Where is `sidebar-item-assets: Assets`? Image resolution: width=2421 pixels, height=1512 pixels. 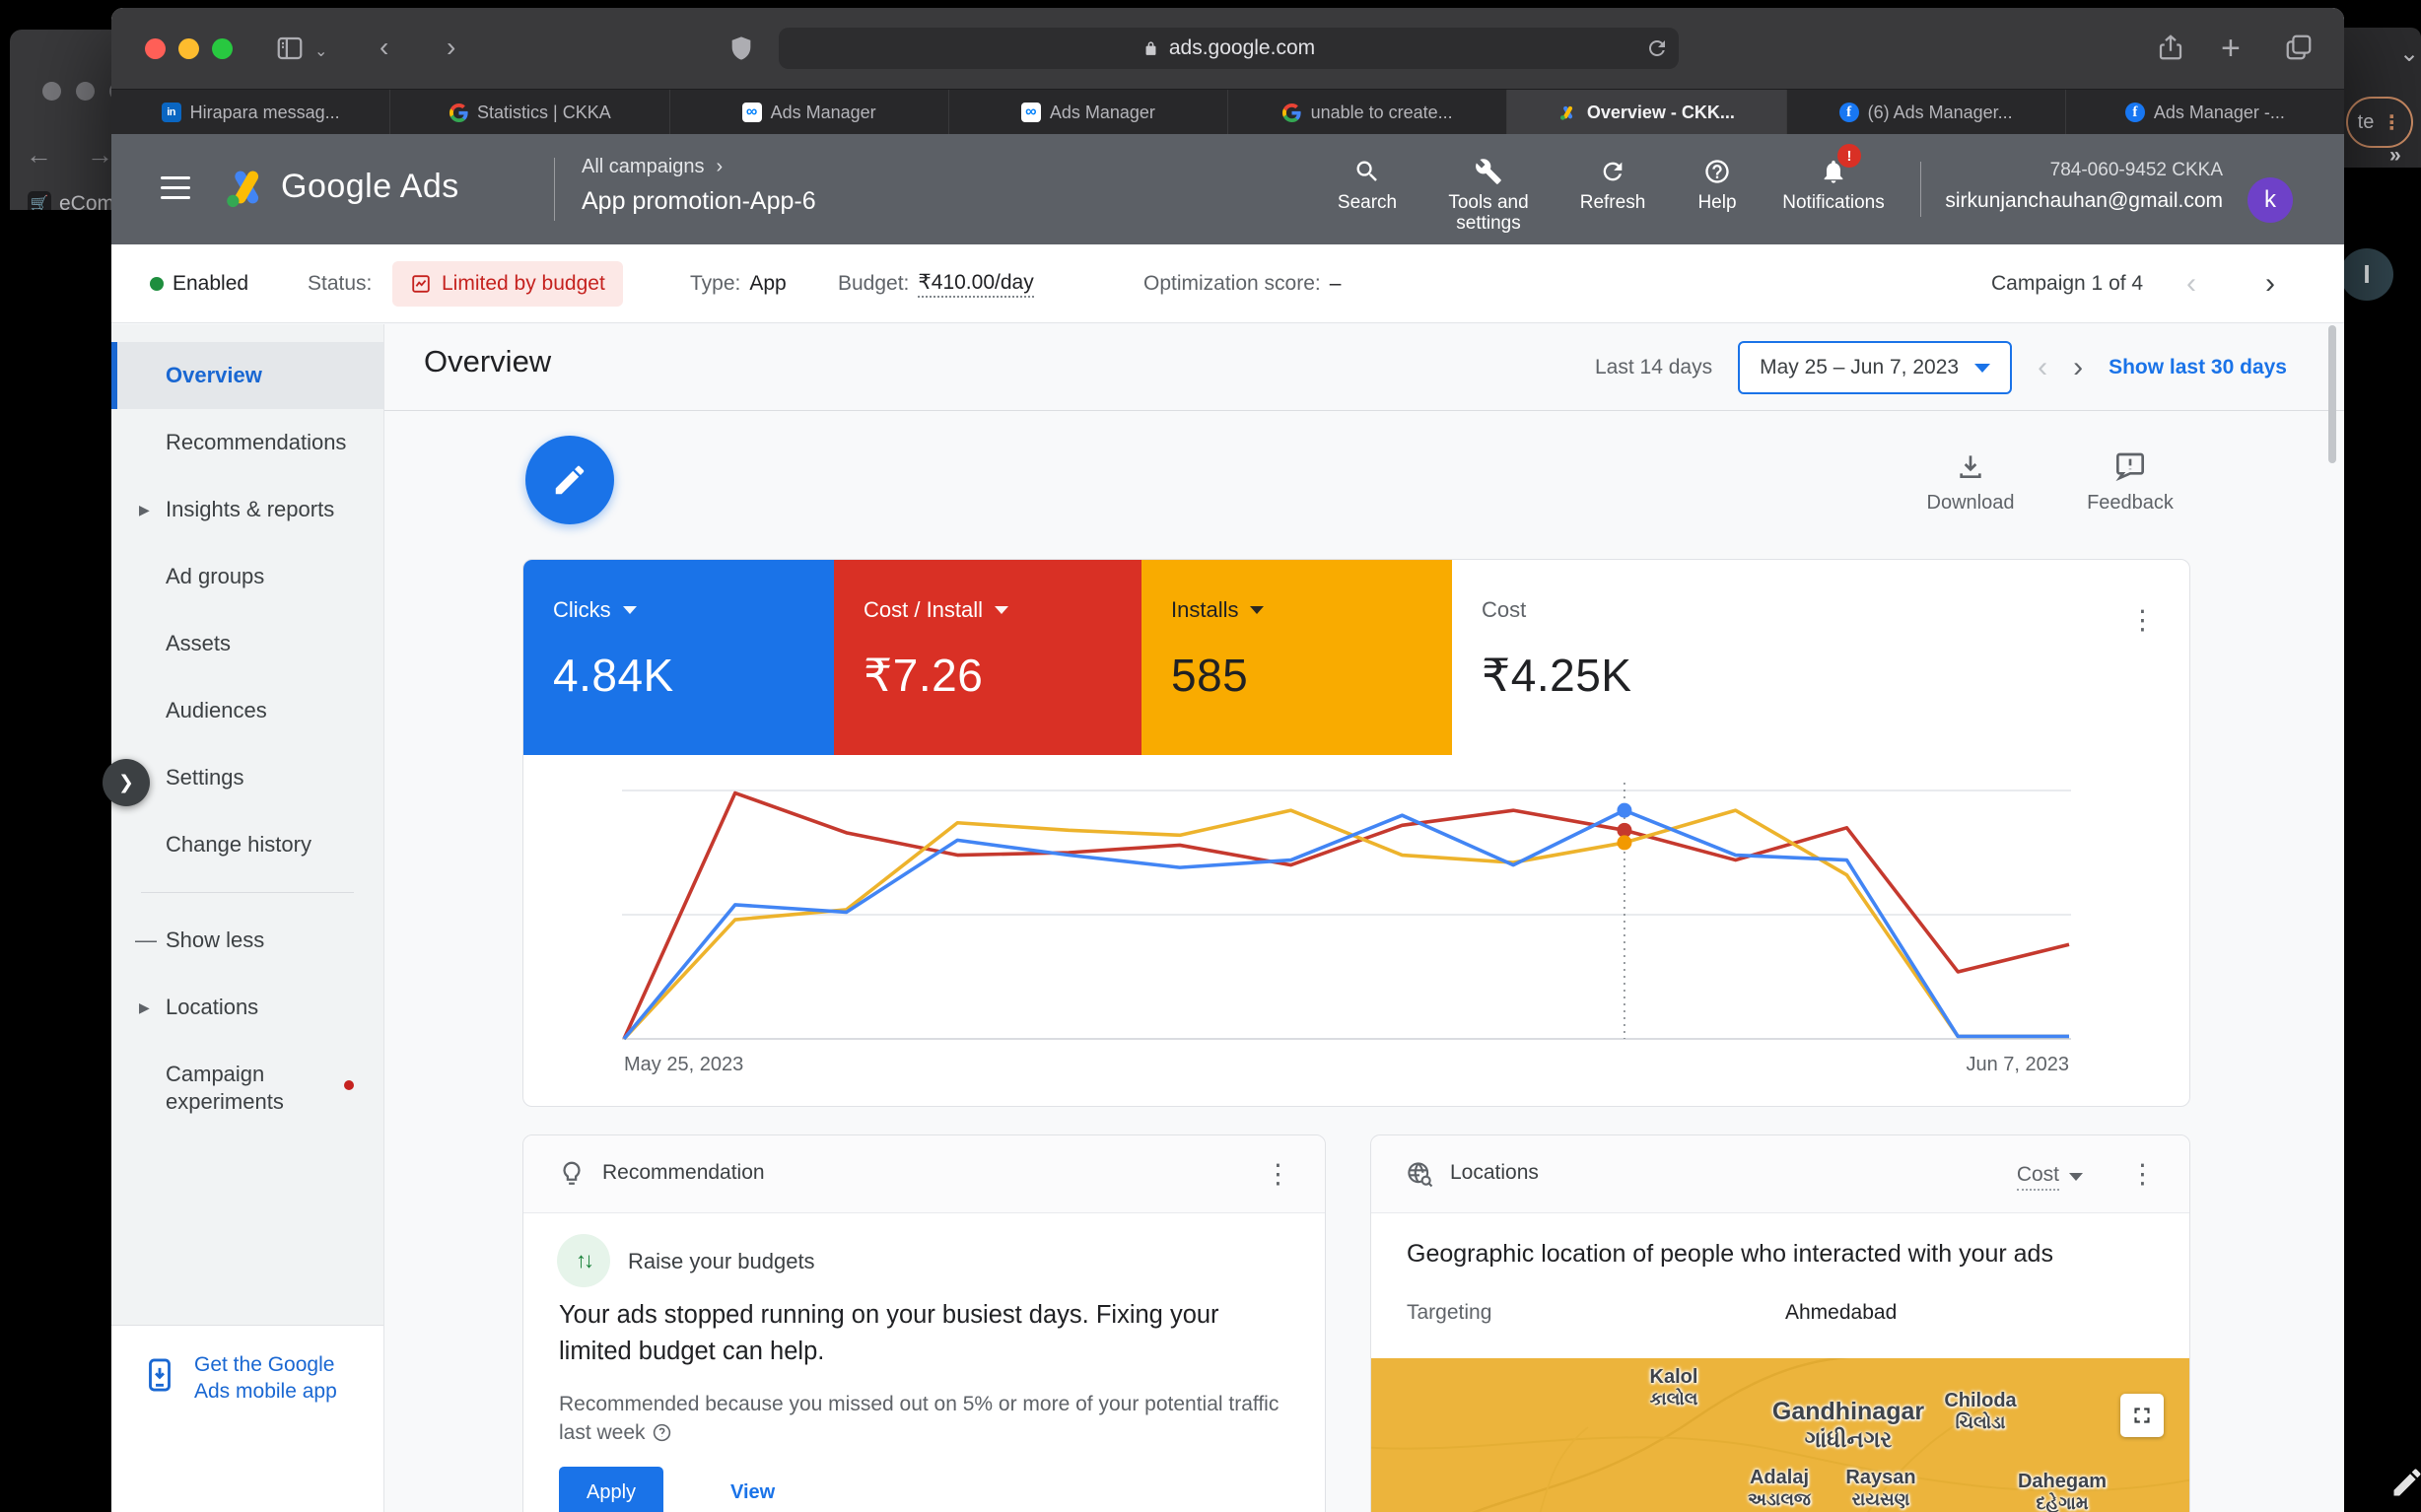
sidebar-item-assets: Assets is located at coordinates (247, 643).